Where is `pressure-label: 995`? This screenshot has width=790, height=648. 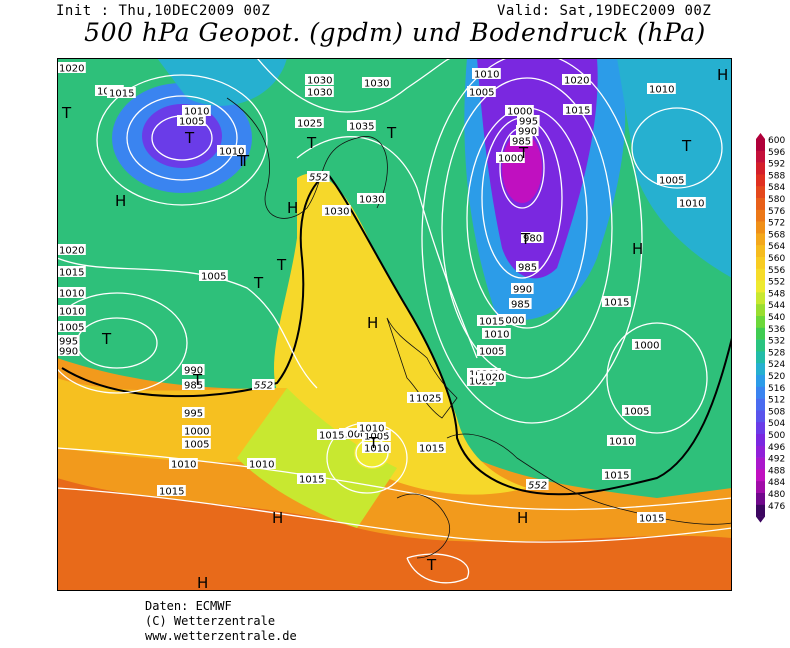 pressure-label: 995 is located at coordinates (528, 121).